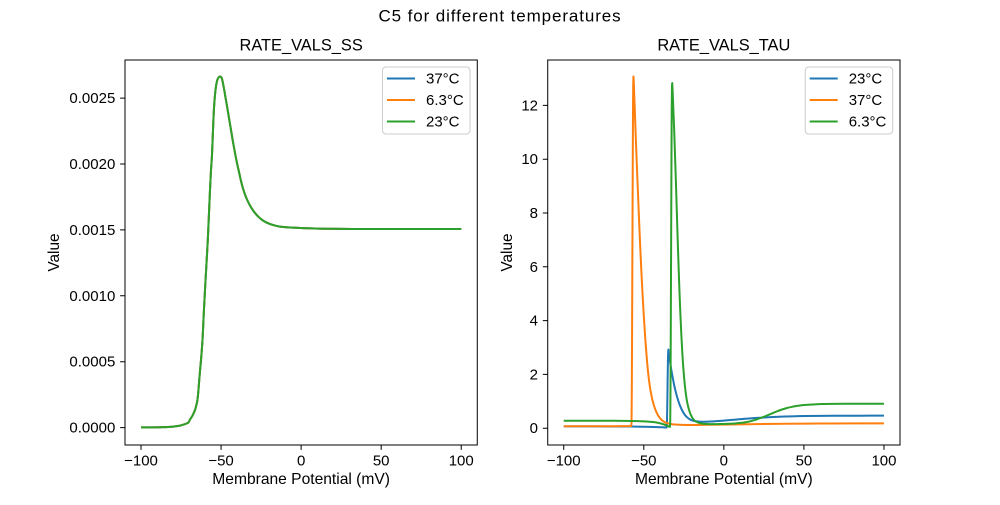 The width and height of the screenshot is (1000, 505). I want to click on svg-text: 0.0015, so click(92, 230).